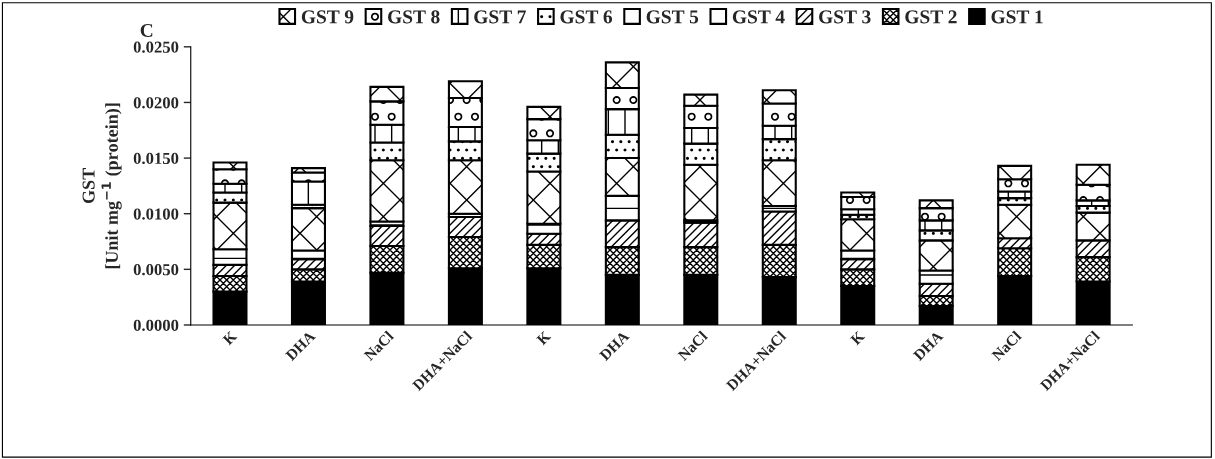  Describe the element at coordinates (758, 17) in the screenshot. I see `legend-label: GST 4` at that location.